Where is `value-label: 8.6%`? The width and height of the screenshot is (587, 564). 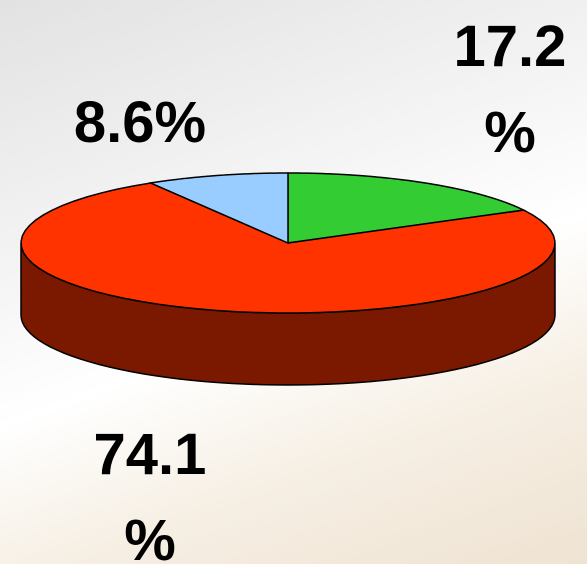
value-label: 8.6% is located at coordinates (140, 122).